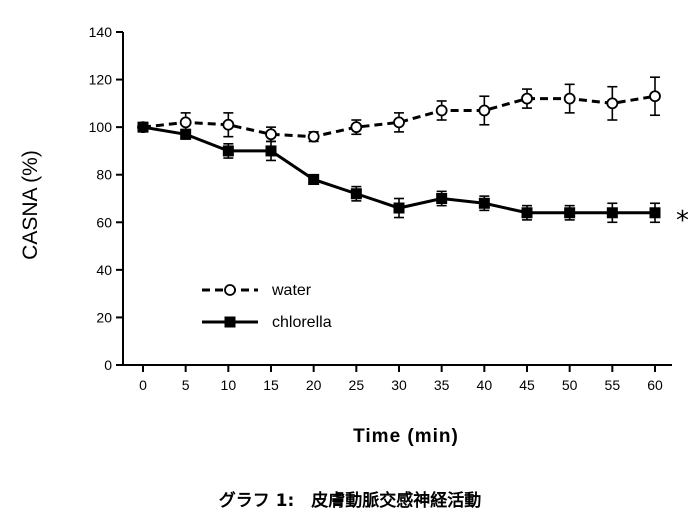 Image resolution: width=700 pixels, height=523 pixels. Describe the element at coordinates (101, 32) in the screenshot. I see `y-tick-label: 140` at that location.